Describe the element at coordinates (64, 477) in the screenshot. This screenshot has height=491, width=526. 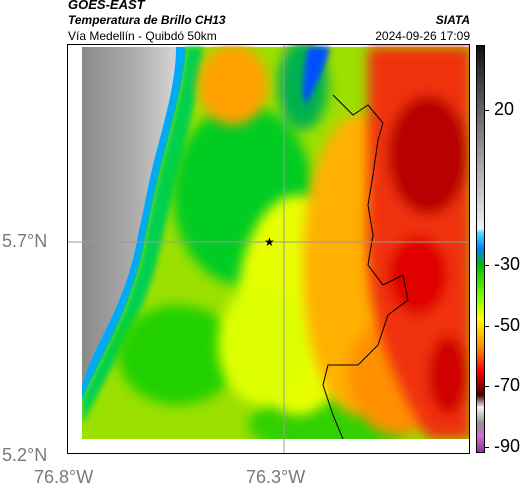
I see `lon-label-768: 76.8°W` at that location.